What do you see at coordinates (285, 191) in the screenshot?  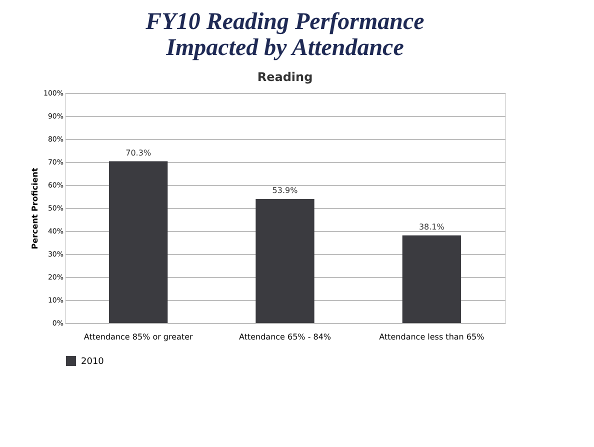 I see `data-label: 53.9%` at bounding box center [285, 191].